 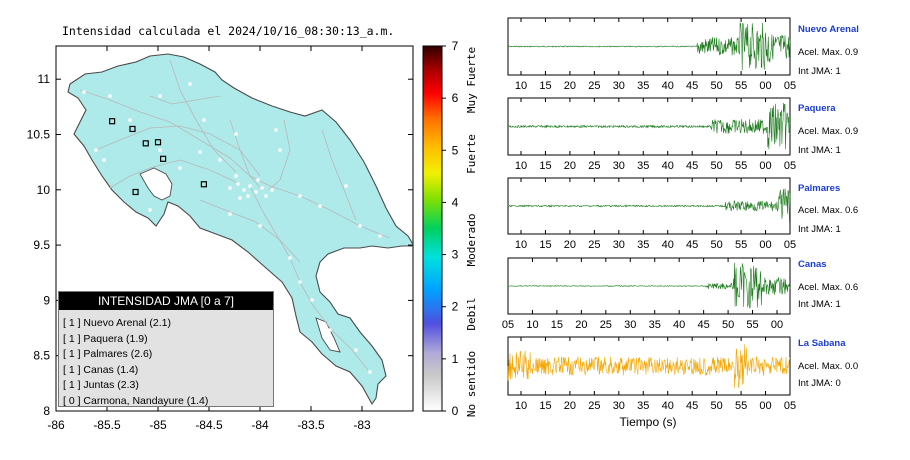 I want to click on legend-item: [ 1 ] Palmares (2.6), so click(x=108, y=354).